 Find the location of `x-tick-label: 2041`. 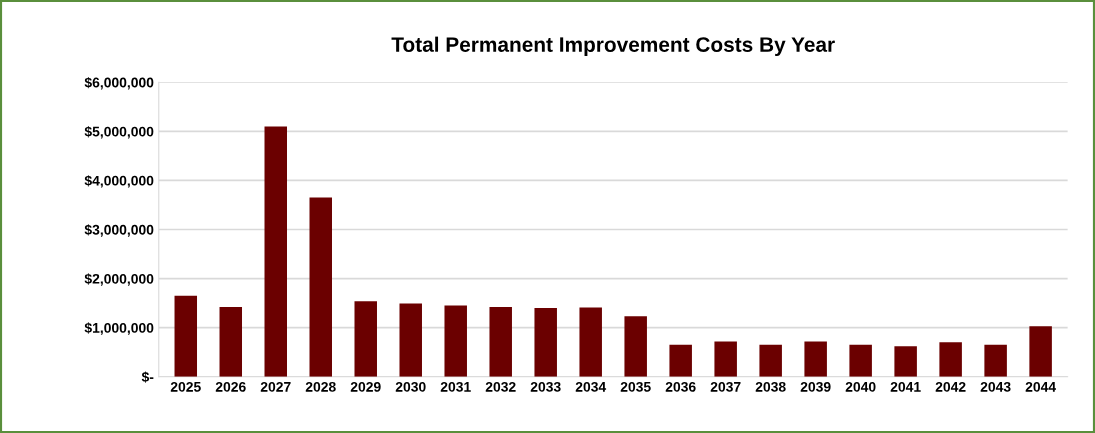

x-tick-label: 2041 is located at coordinates (905, 386).